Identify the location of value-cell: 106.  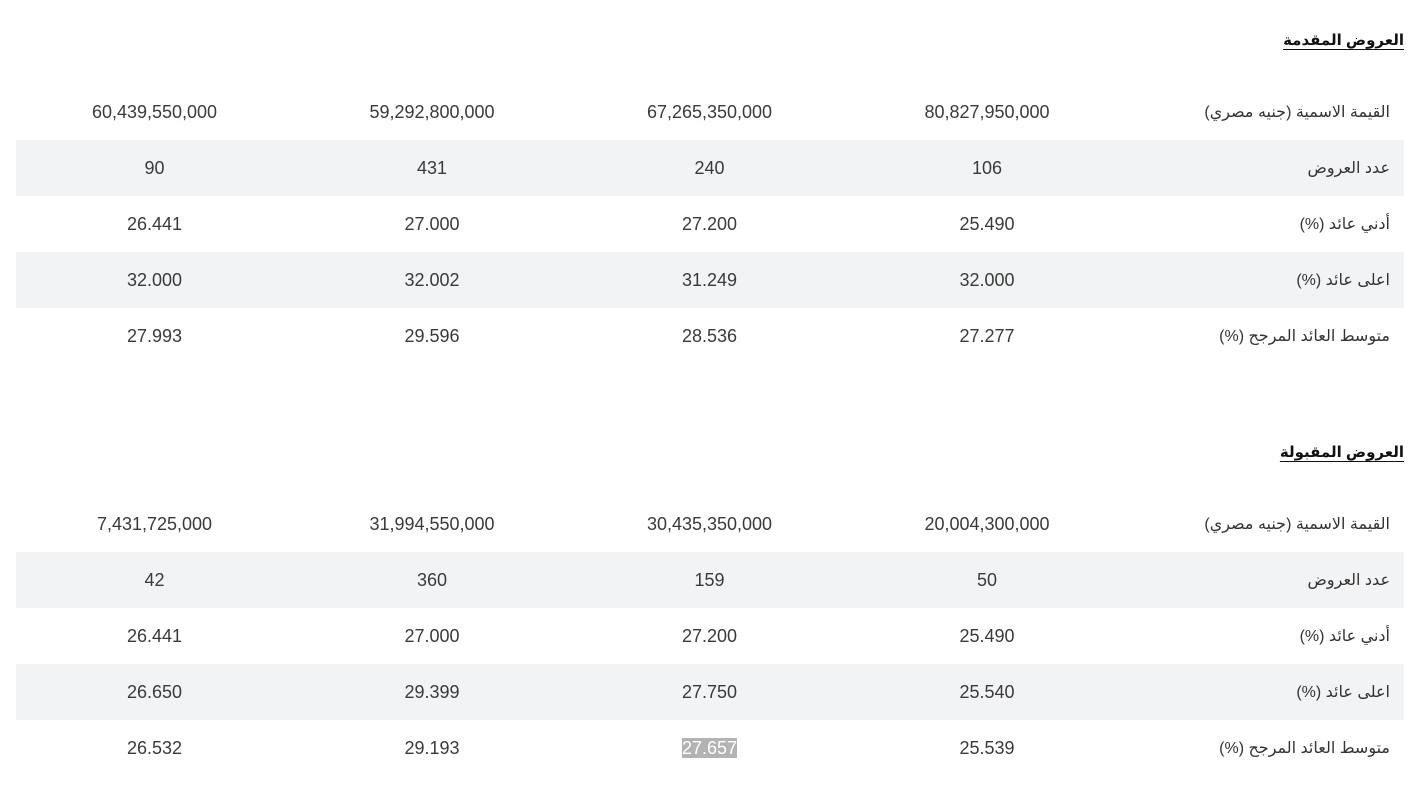
(987, 168).